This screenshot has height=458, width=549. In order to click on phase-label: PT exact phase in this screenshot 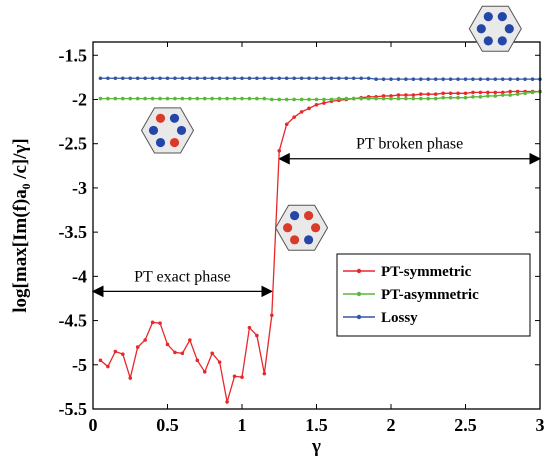, I will do `click(182, 276)`.